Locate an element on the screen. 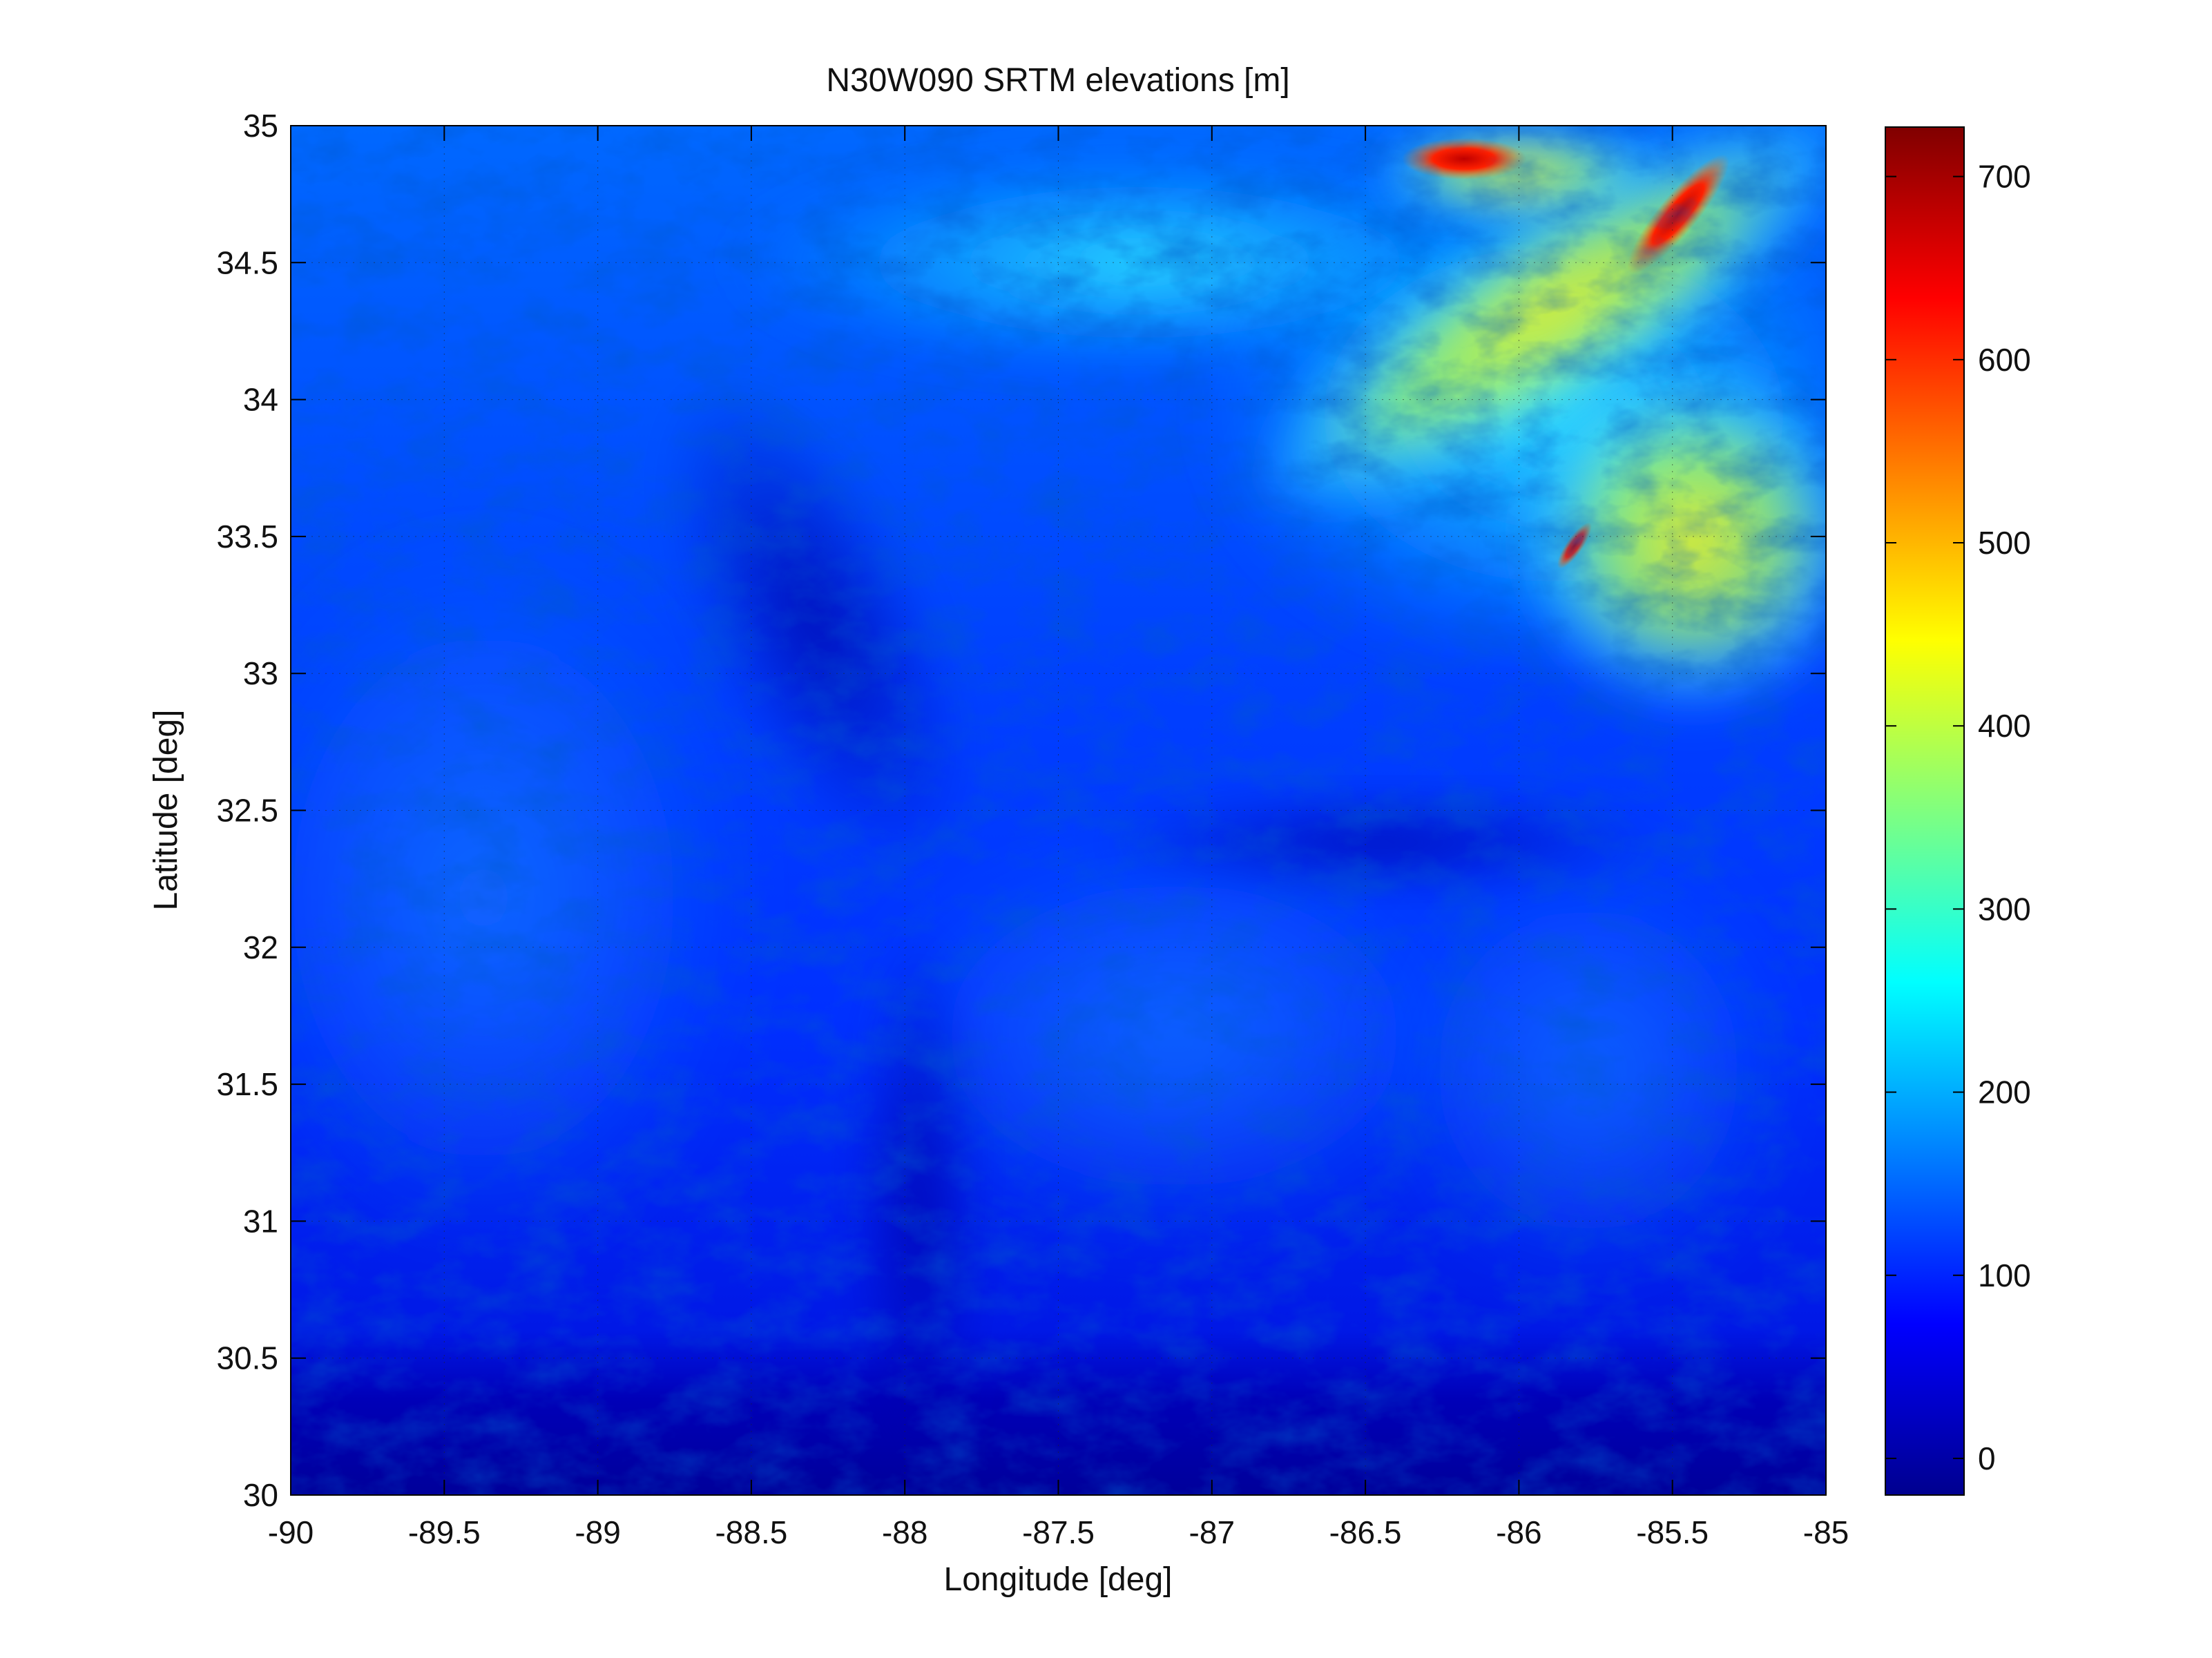 The image size is (2212, 1658). colorbar-tick-label: 300 is located at coordinates (2005, 909).